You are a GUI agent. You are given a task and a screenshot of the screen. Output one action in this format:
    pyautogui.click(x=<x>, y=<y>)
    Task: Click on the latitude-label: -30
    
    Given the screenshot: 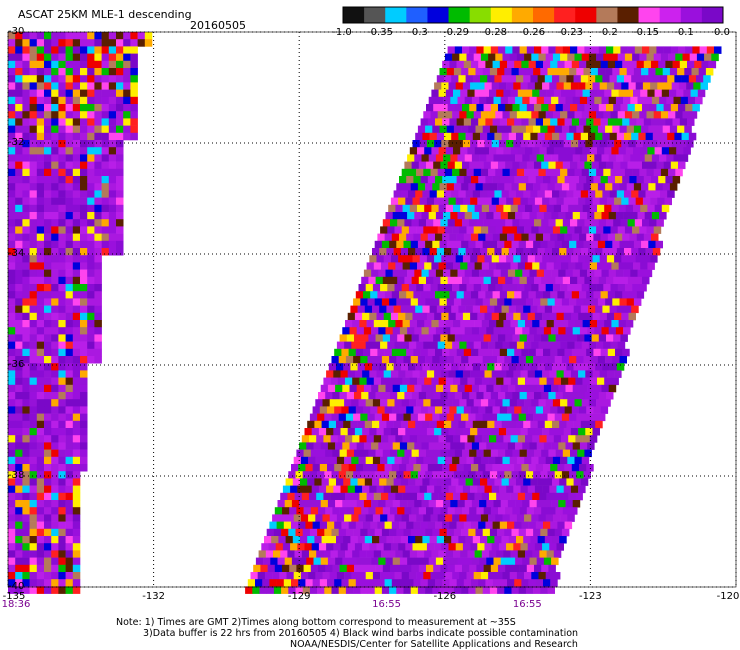 What is the action you would take?
    pyautogui.click(x=16, y=31)
    